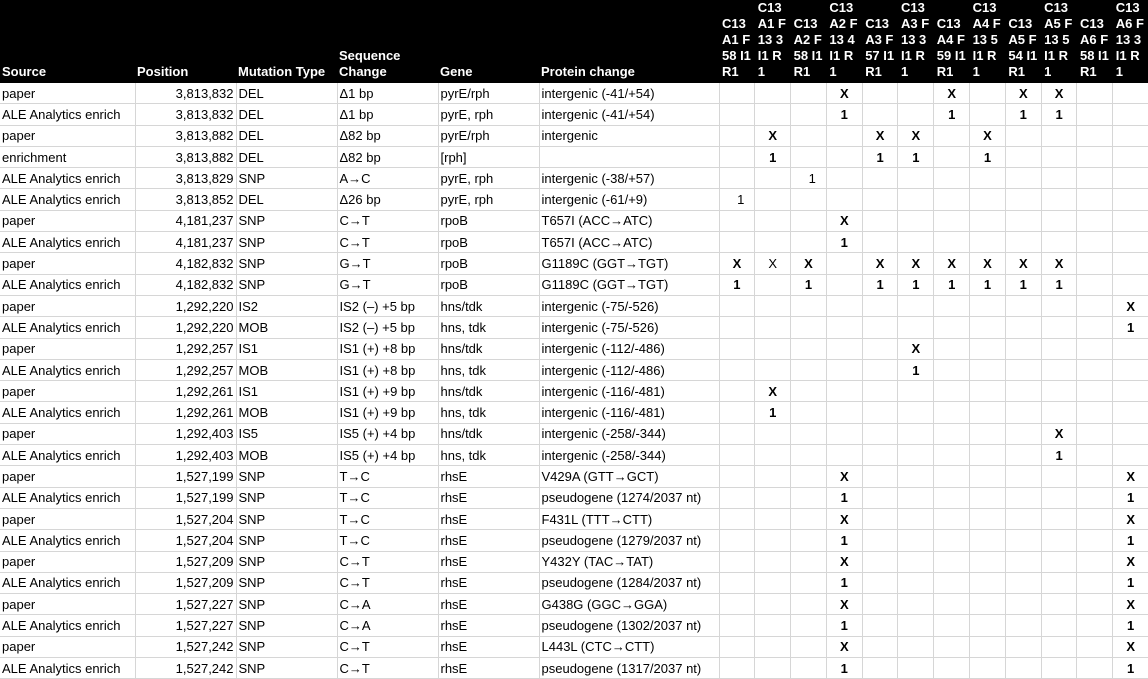 Image resolution: width=1148 pixels, height=679 pixels. Describe the element at coordinates (186, 647) in the screenshot. I see `cell-position: 1,527,242` at that location.